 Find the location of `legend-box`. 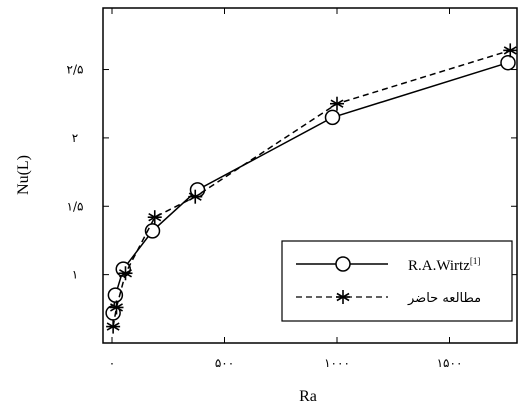

legend-box is located at coordinates (397, 281).